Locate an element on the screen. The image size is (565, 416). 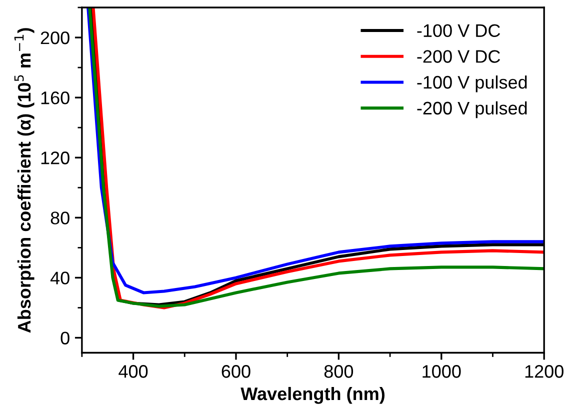
x-axis-title: Wavelength (nm) is located at coordinates (312, 395).